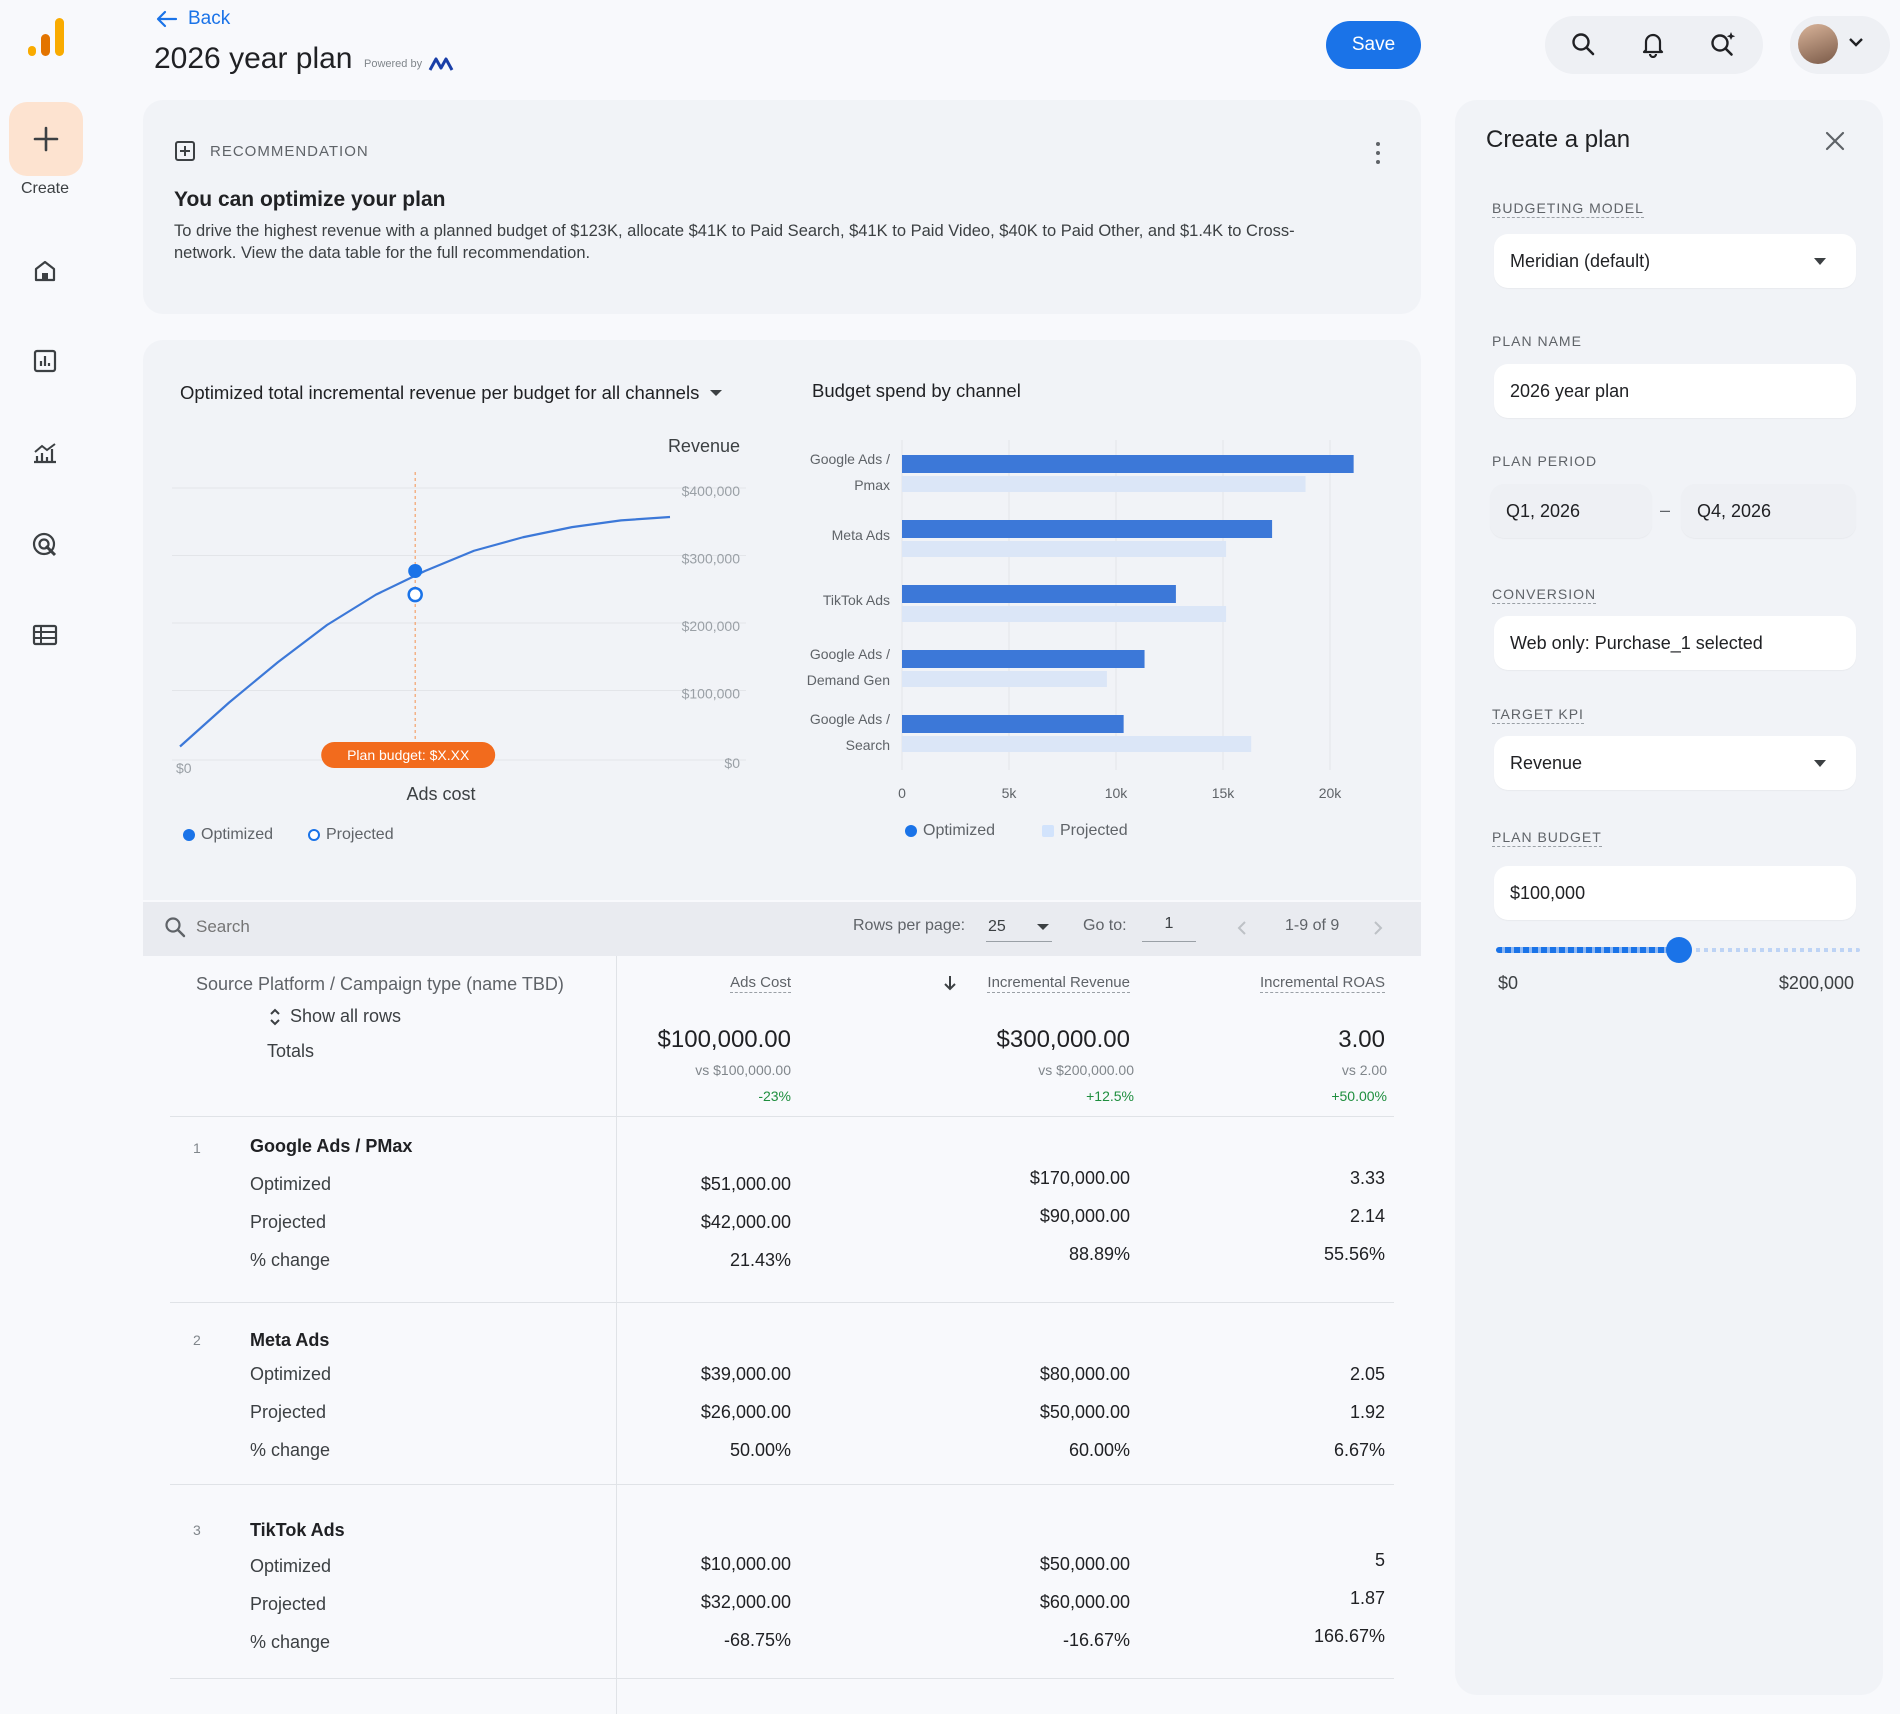  I want to click on total-revenue: $300,000.00, so click(1063, 1039).